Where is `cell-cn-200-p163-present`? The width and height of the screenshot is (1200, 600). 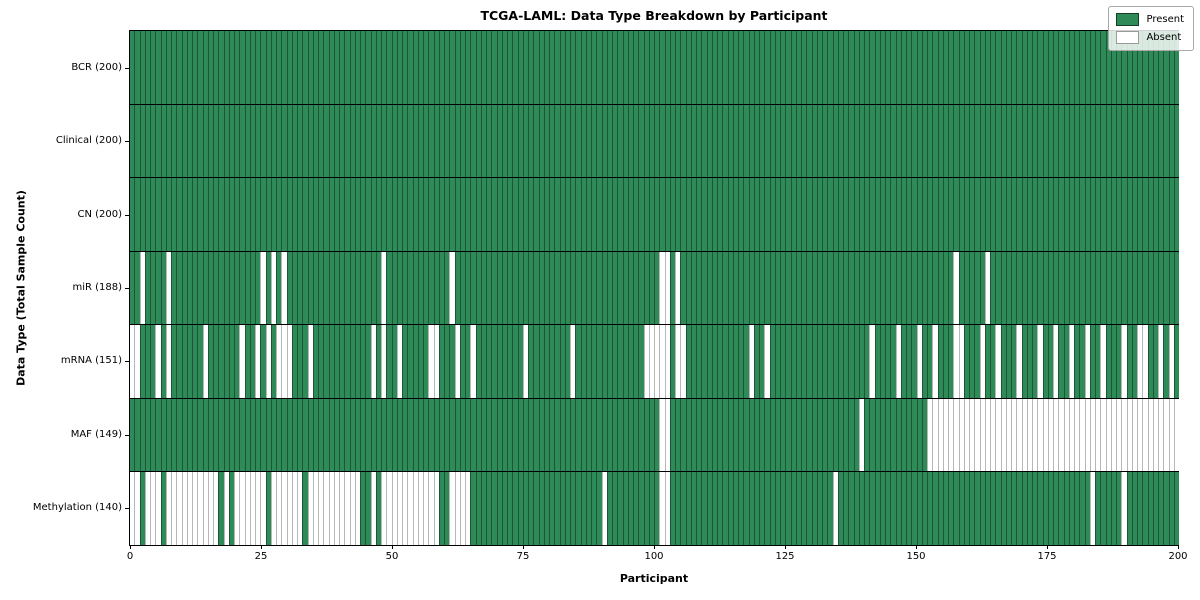
cell-cn-200-p163-present is located at coordinates (987, 214).